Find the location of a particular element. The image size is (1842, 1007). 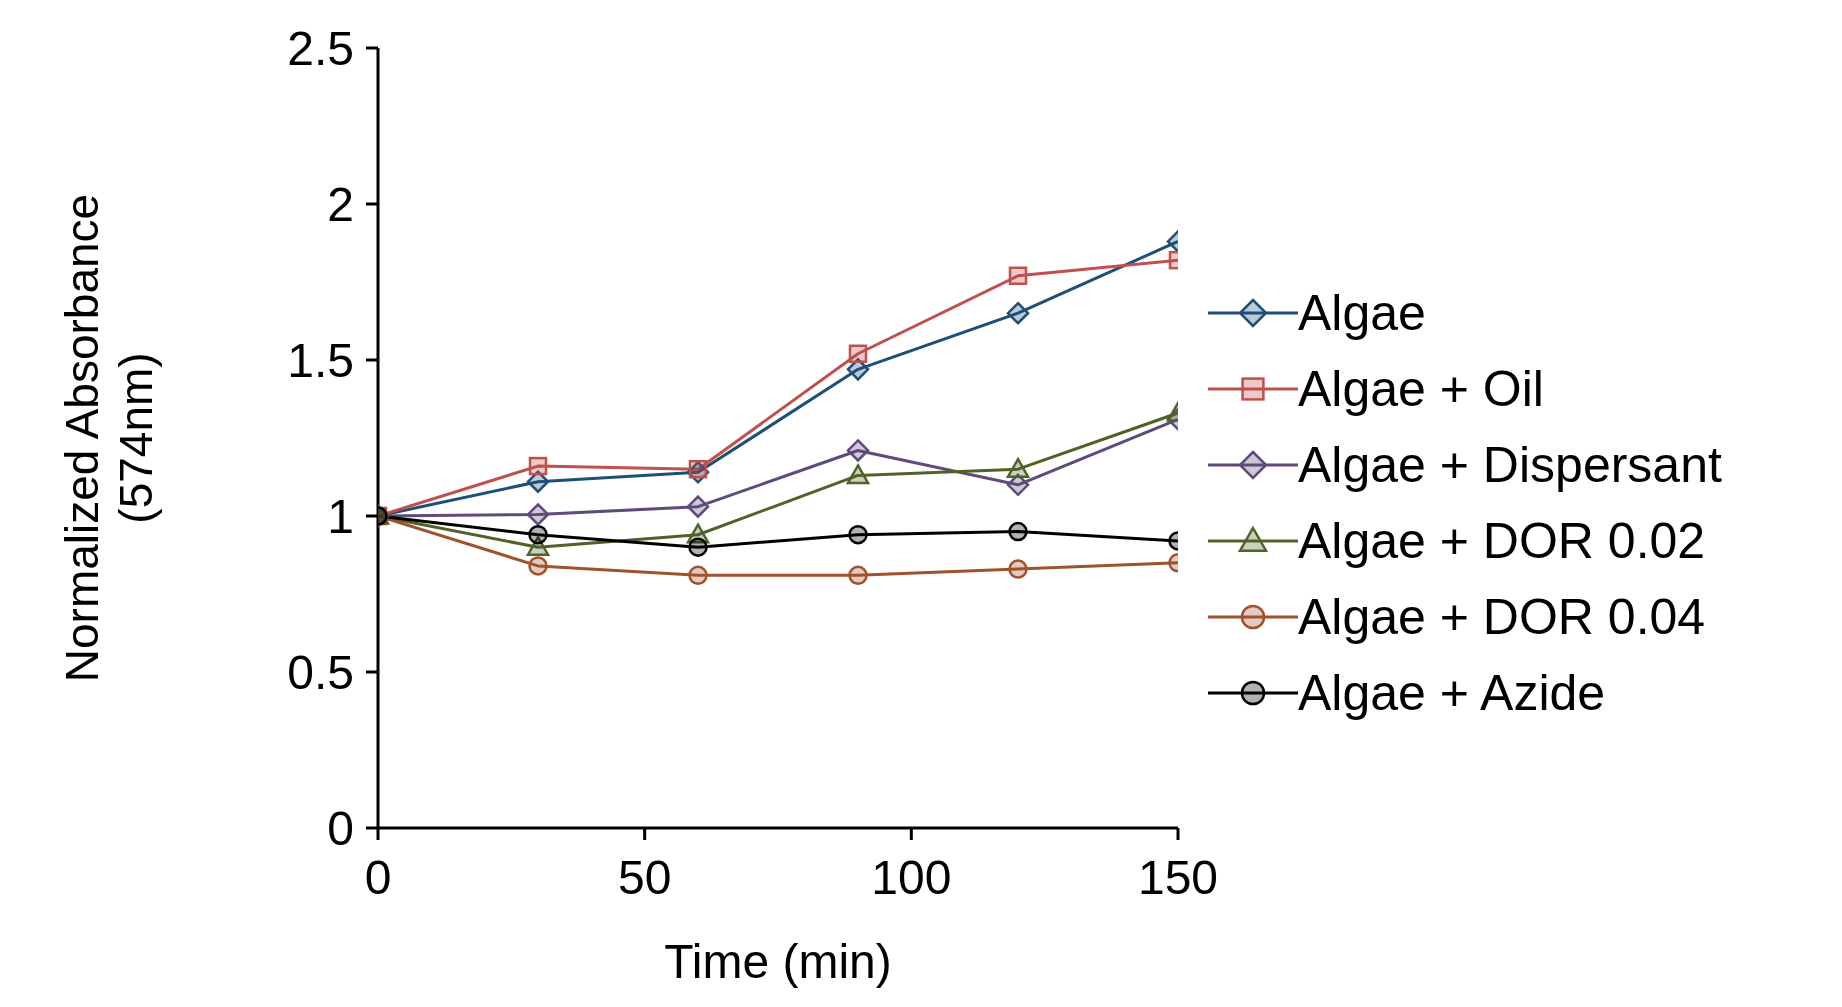

x-tick-label: 100 is located at coordinates (911, 878).